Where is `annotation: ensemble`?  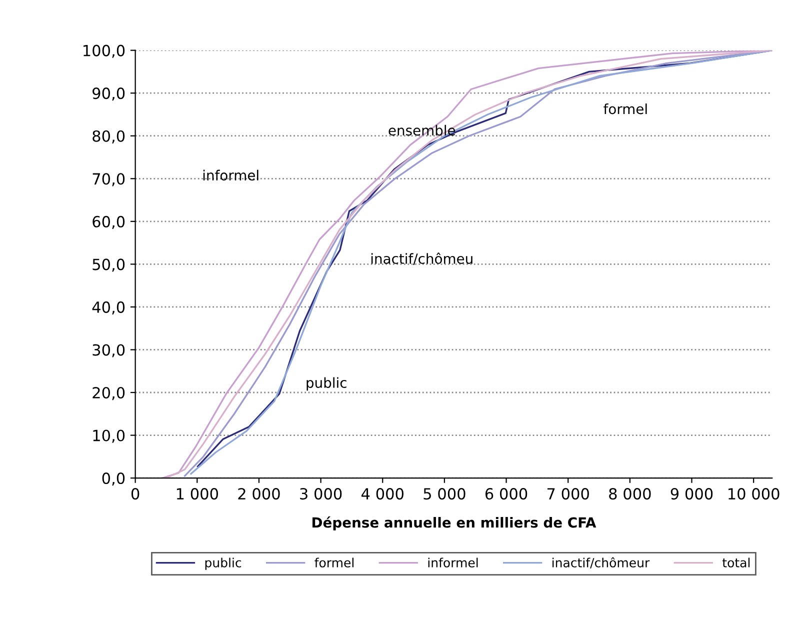 annotation: ensemble is located at coordinates (422, 130).